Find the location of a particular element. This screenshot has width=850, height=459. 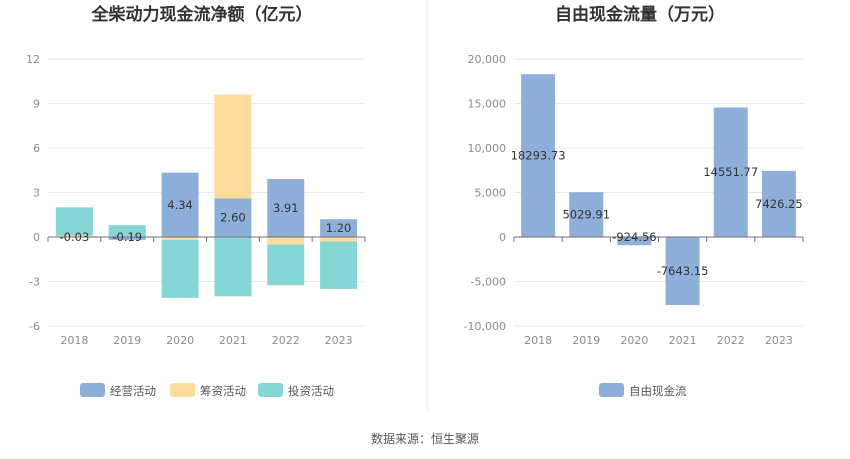

chart-2-data-label: 7426.25 is located at coordinates (779, 204).